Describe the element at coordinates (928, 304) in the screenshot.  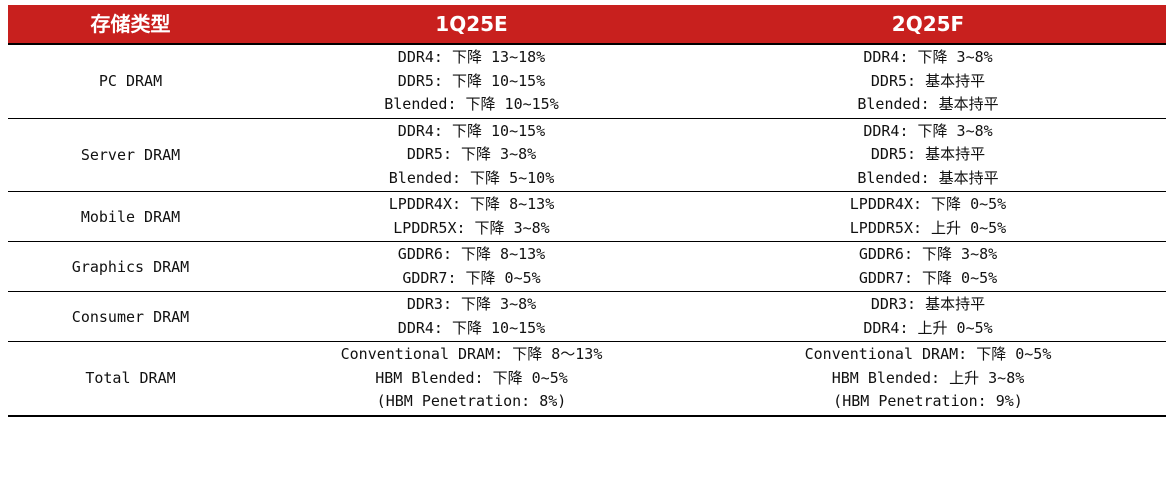
I see `q2-line: DDR3: 基本持平` at that location.